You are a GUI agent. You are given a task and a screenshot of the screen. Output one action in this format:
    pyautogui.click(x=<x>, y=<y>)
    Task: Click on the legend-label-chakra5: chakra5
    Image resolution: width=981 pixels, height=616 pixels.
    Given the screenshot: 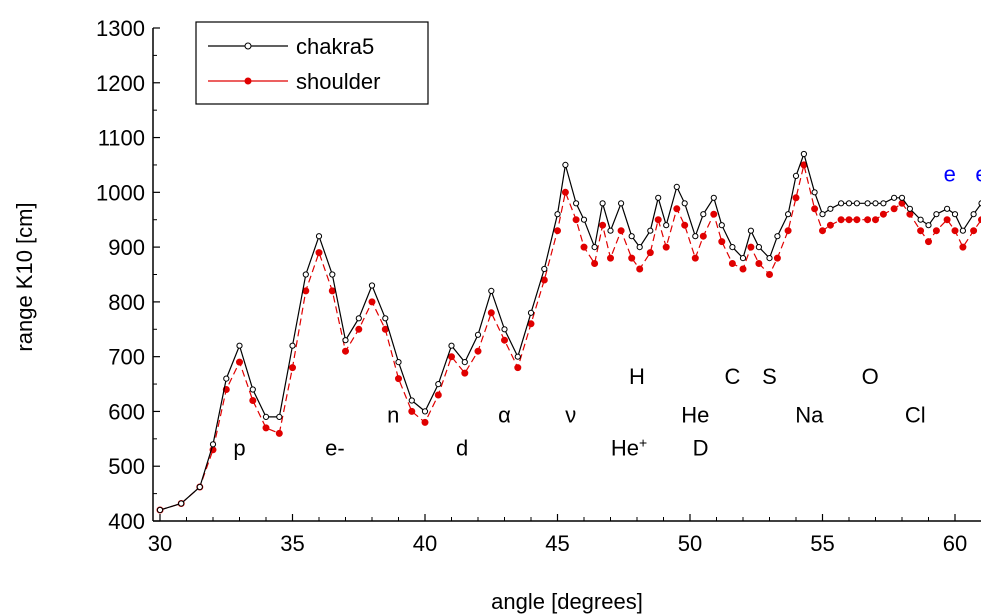 What is the action you would take?
    pyautogui.click(x=335, y=46)
    